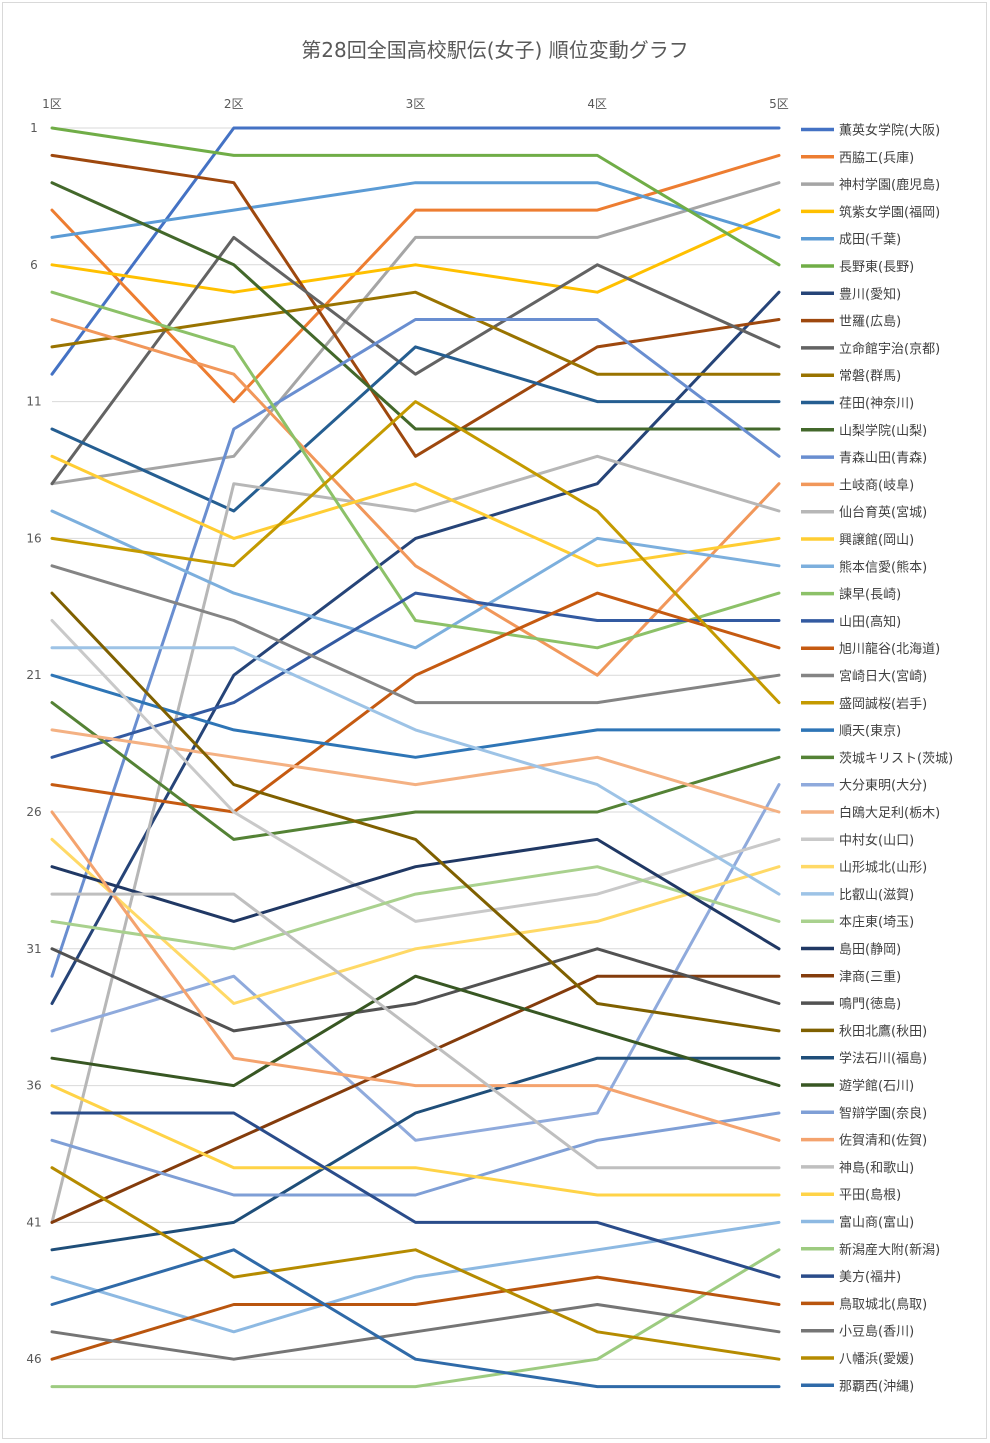  Describe the element at coordinates (870, 1277) in the screenshot. I see `legend-label: 美方(福井)` at that location.